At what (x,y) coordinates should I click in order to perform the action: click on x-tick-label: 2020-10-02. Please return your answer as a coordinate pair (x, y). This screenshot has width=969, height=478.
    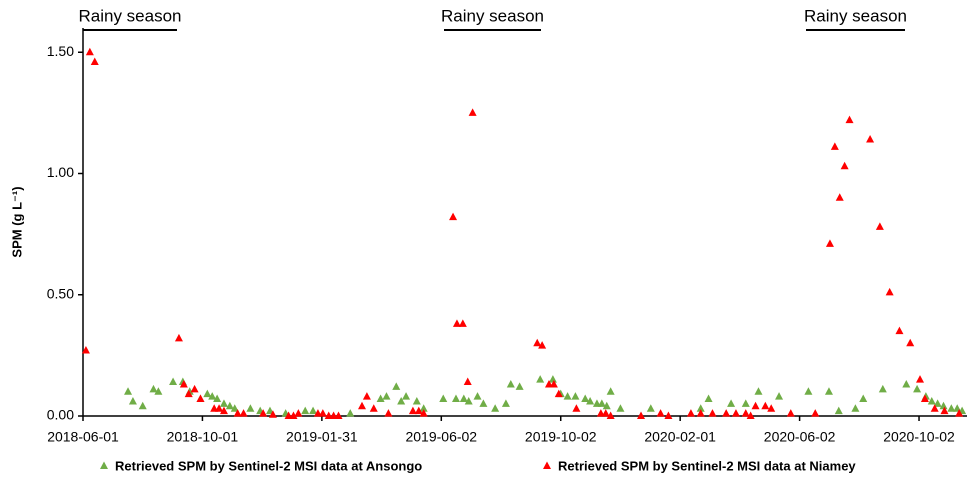
    Looking at the image, I should click on (919, 437).